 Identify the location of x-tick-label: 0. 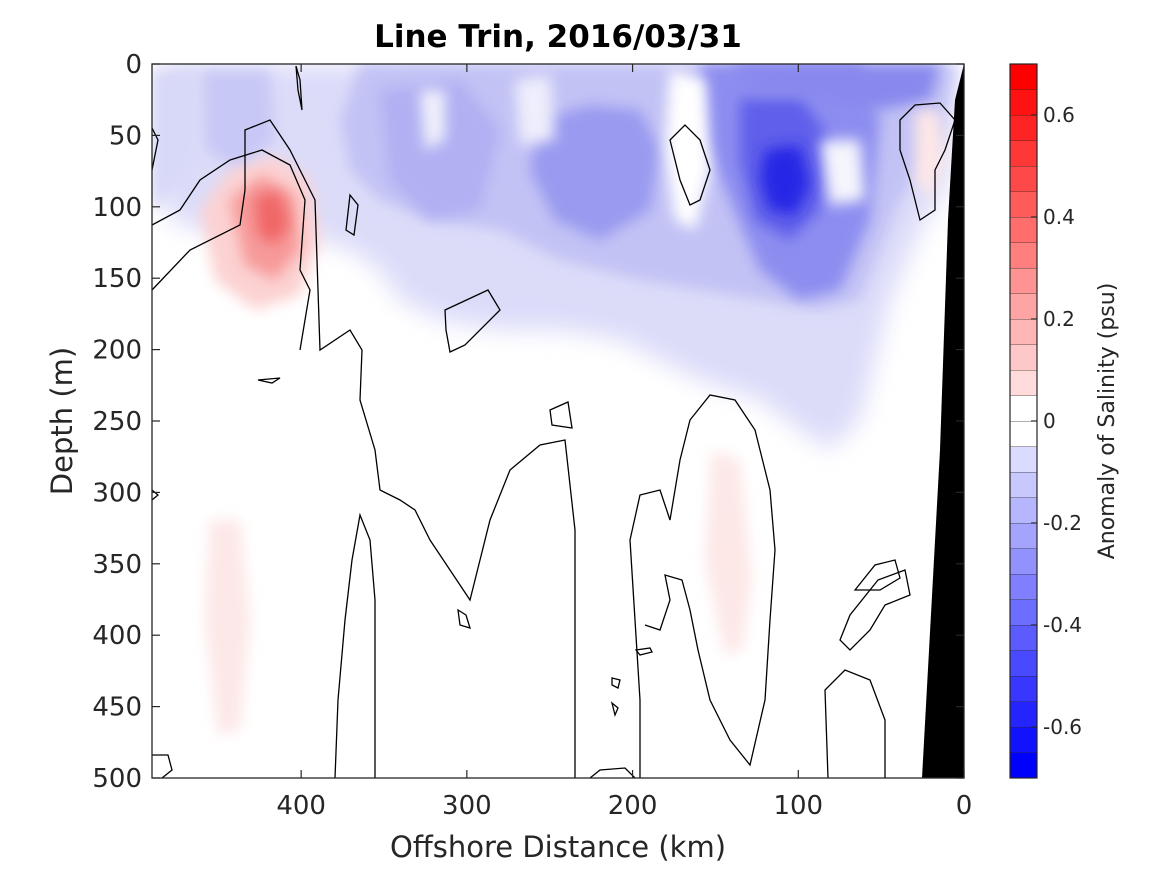
(964, 806).